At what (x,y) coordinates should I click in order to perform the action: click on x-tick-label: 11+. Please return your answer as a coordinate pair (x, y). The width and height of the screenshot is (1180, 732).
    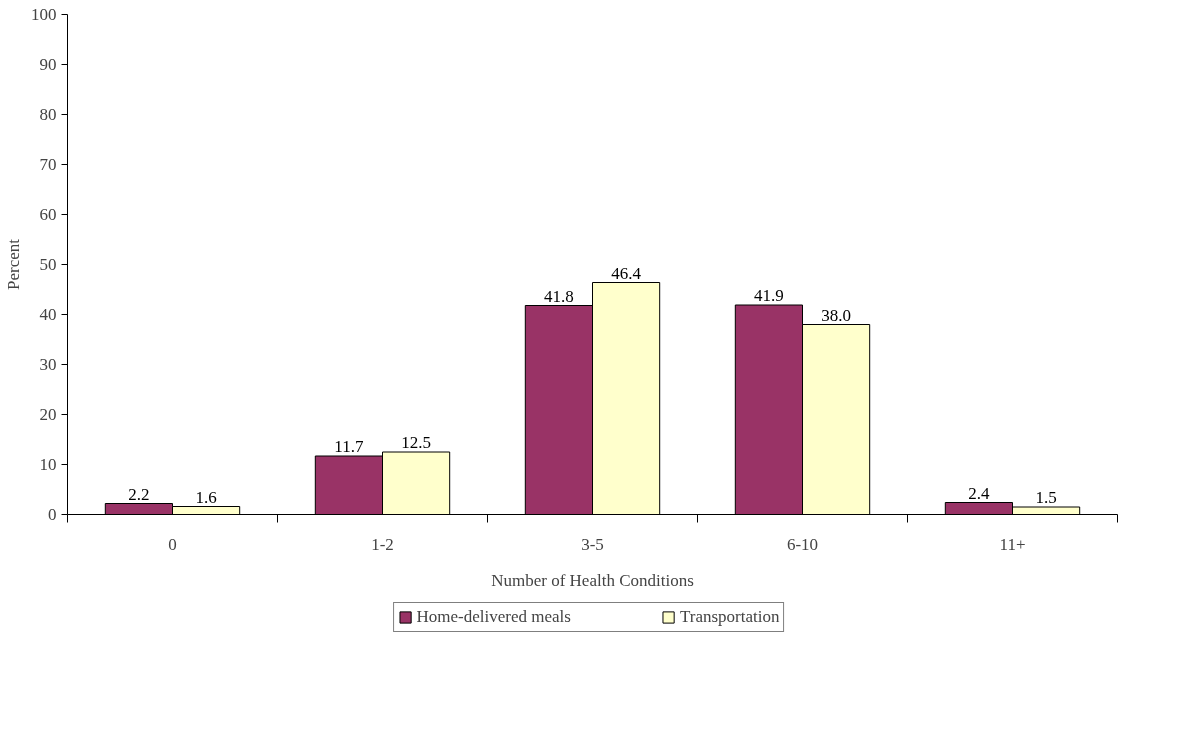
    Looking at the image, I should click on (1012, 544).